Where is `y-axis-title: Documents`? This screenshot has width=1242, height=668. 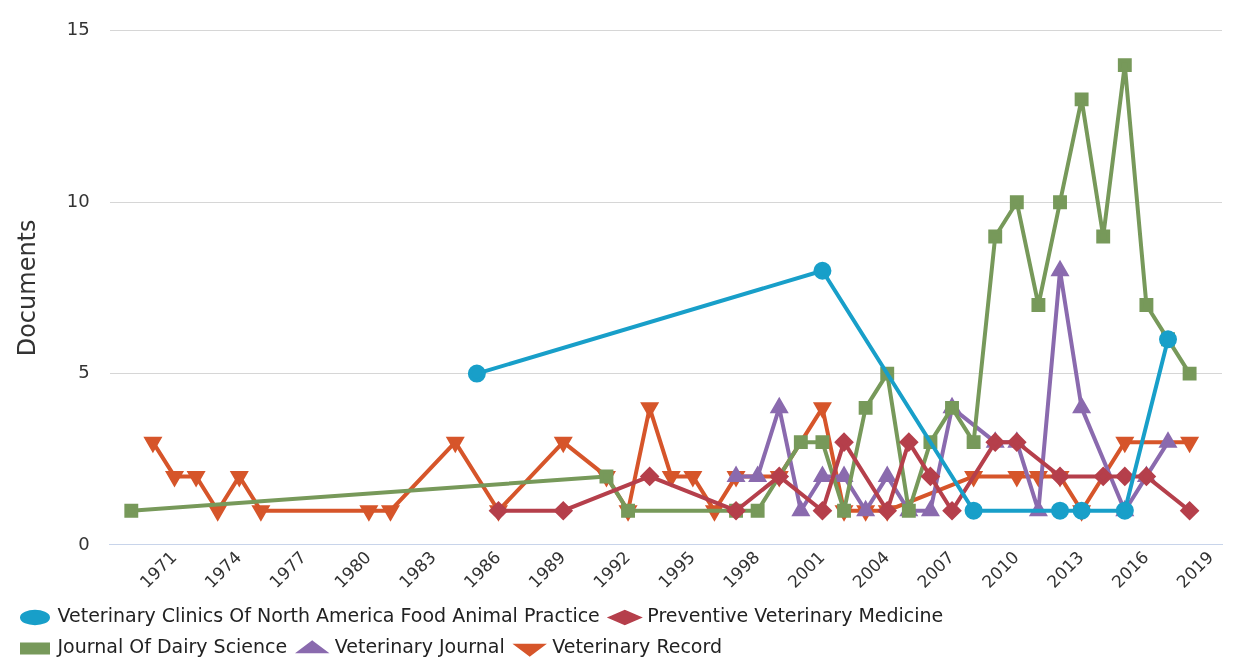
y-axis-title: Documents is located at coordinates (26, 288).